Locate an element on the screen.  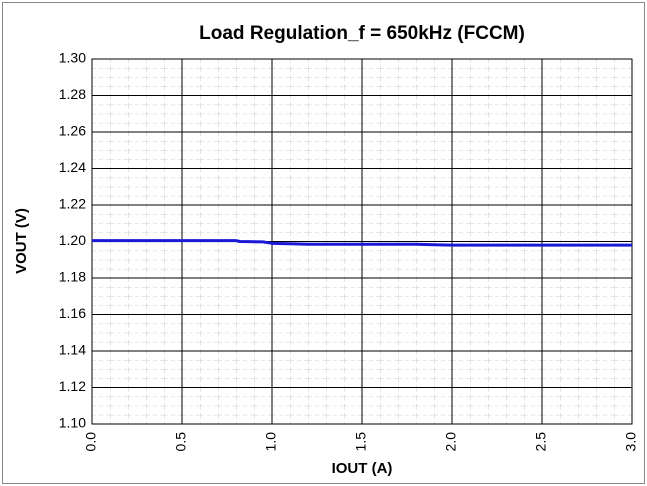
y-tick-label: 1.28 is located at coordinates (72, 94).